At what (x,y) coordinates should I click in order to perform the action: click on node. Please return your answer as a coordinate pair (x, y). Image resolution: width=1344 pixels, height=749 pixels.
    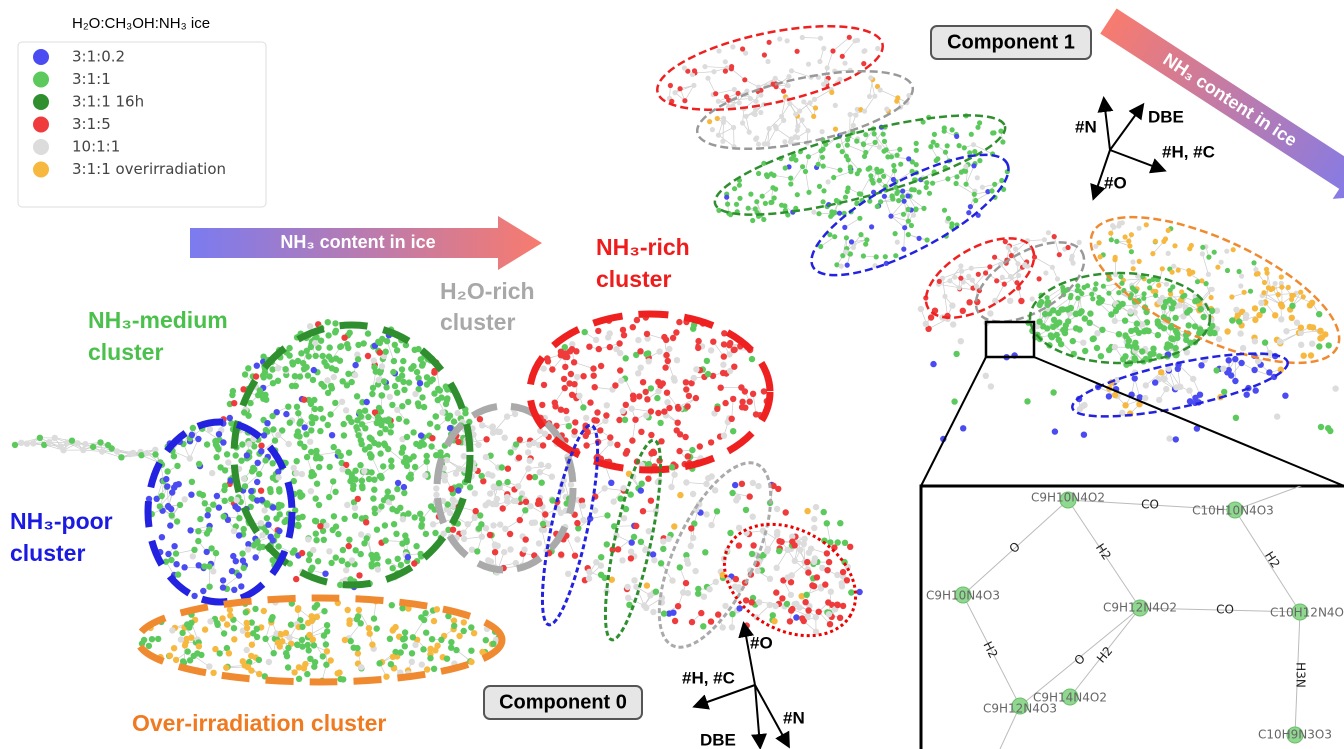
    Looking at the image, I should click on (1300, 612).